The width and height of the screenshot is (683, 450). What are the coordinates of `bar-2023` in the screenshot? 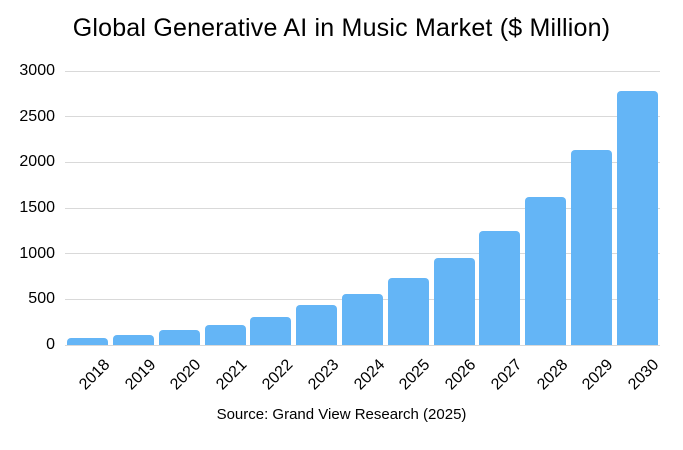 It's located at (317, 325).